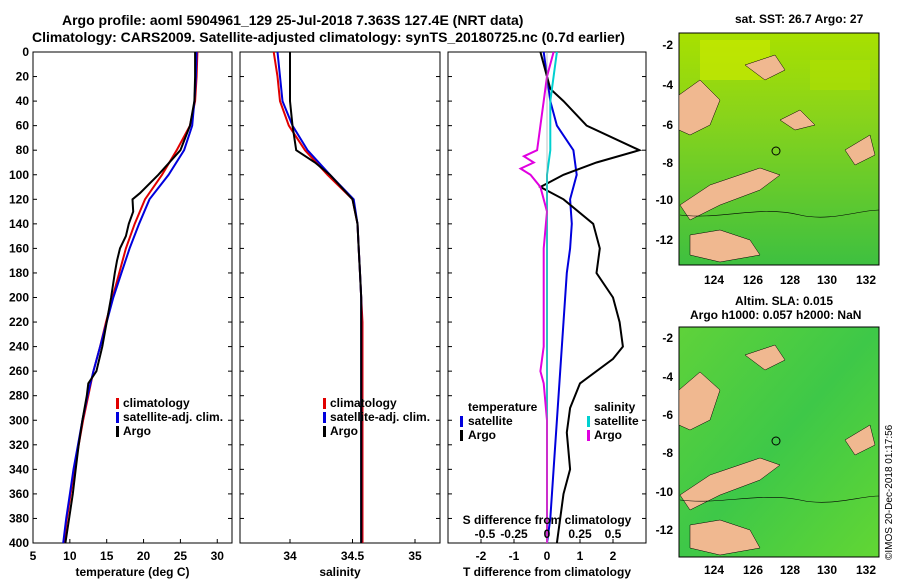 This screenshot has height=580, width=900. I want to click on map2-lon-tick-label: 126, so click(753, 570).